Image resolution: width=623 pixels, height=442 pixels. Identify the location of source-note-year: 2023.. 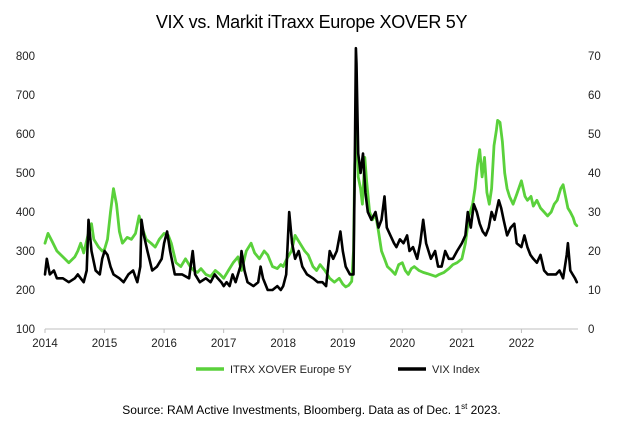
(484, 410).